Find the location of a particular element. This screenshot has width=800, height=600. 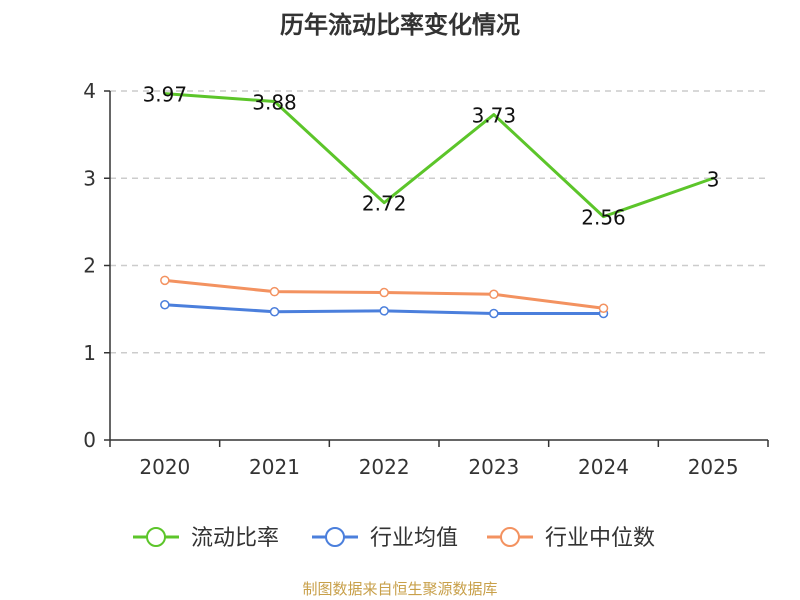

x-tick-label: 2023 is located at coordinates (493, 467).